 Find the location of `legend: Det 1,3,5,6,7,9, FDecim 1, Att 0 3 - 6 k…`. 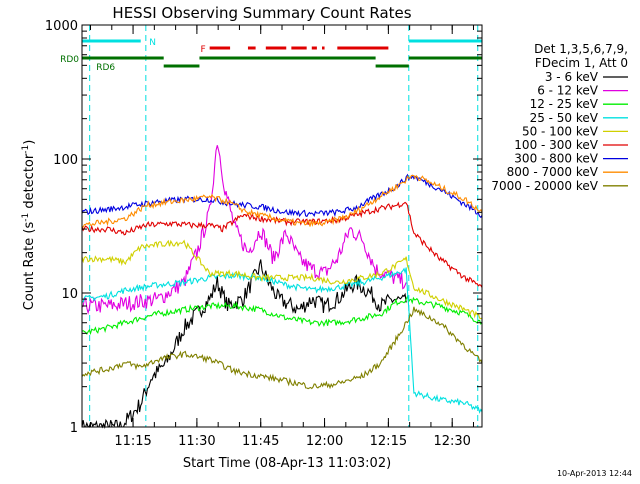

legend: Det 1,3,5,6,7,9, FDecim 1, Att 0 3 - 6 k… is located at coordinates (559, 117).